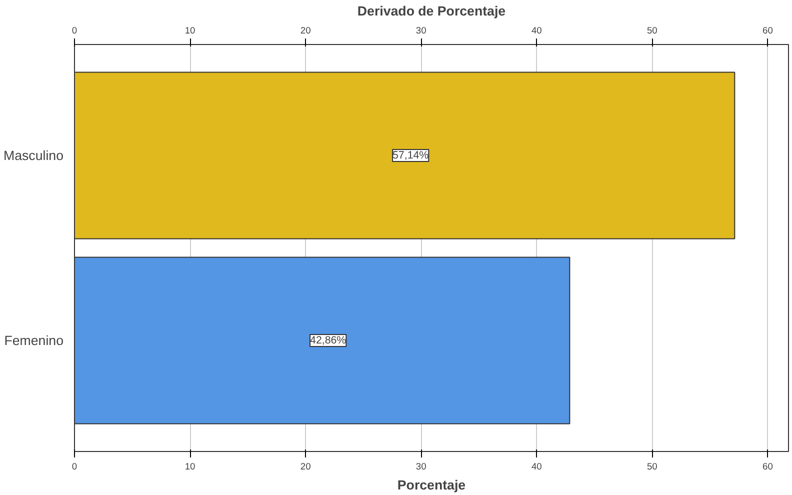 Image resolution: width=792 pixels, height=495 pixels. What do you see at coordinates (767, 467) in the screenshot?
I see `x2-tick-label: 60` at bounding box center [767, 467].